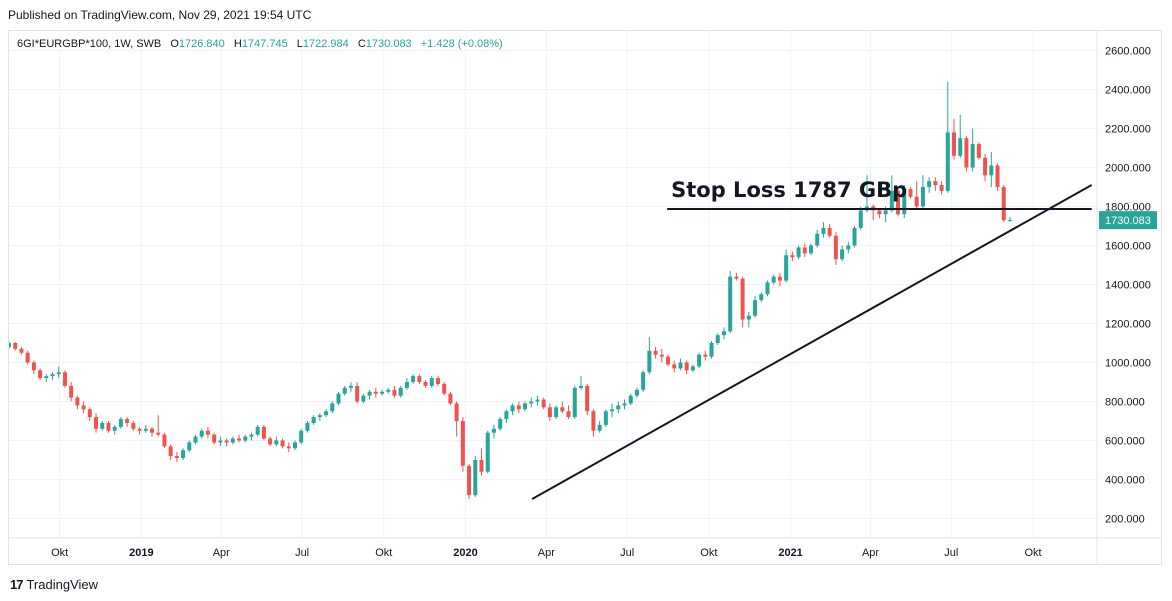 The image size is (1172, 601). I want to click on time-tick-label: Jul, so click(627, 553).